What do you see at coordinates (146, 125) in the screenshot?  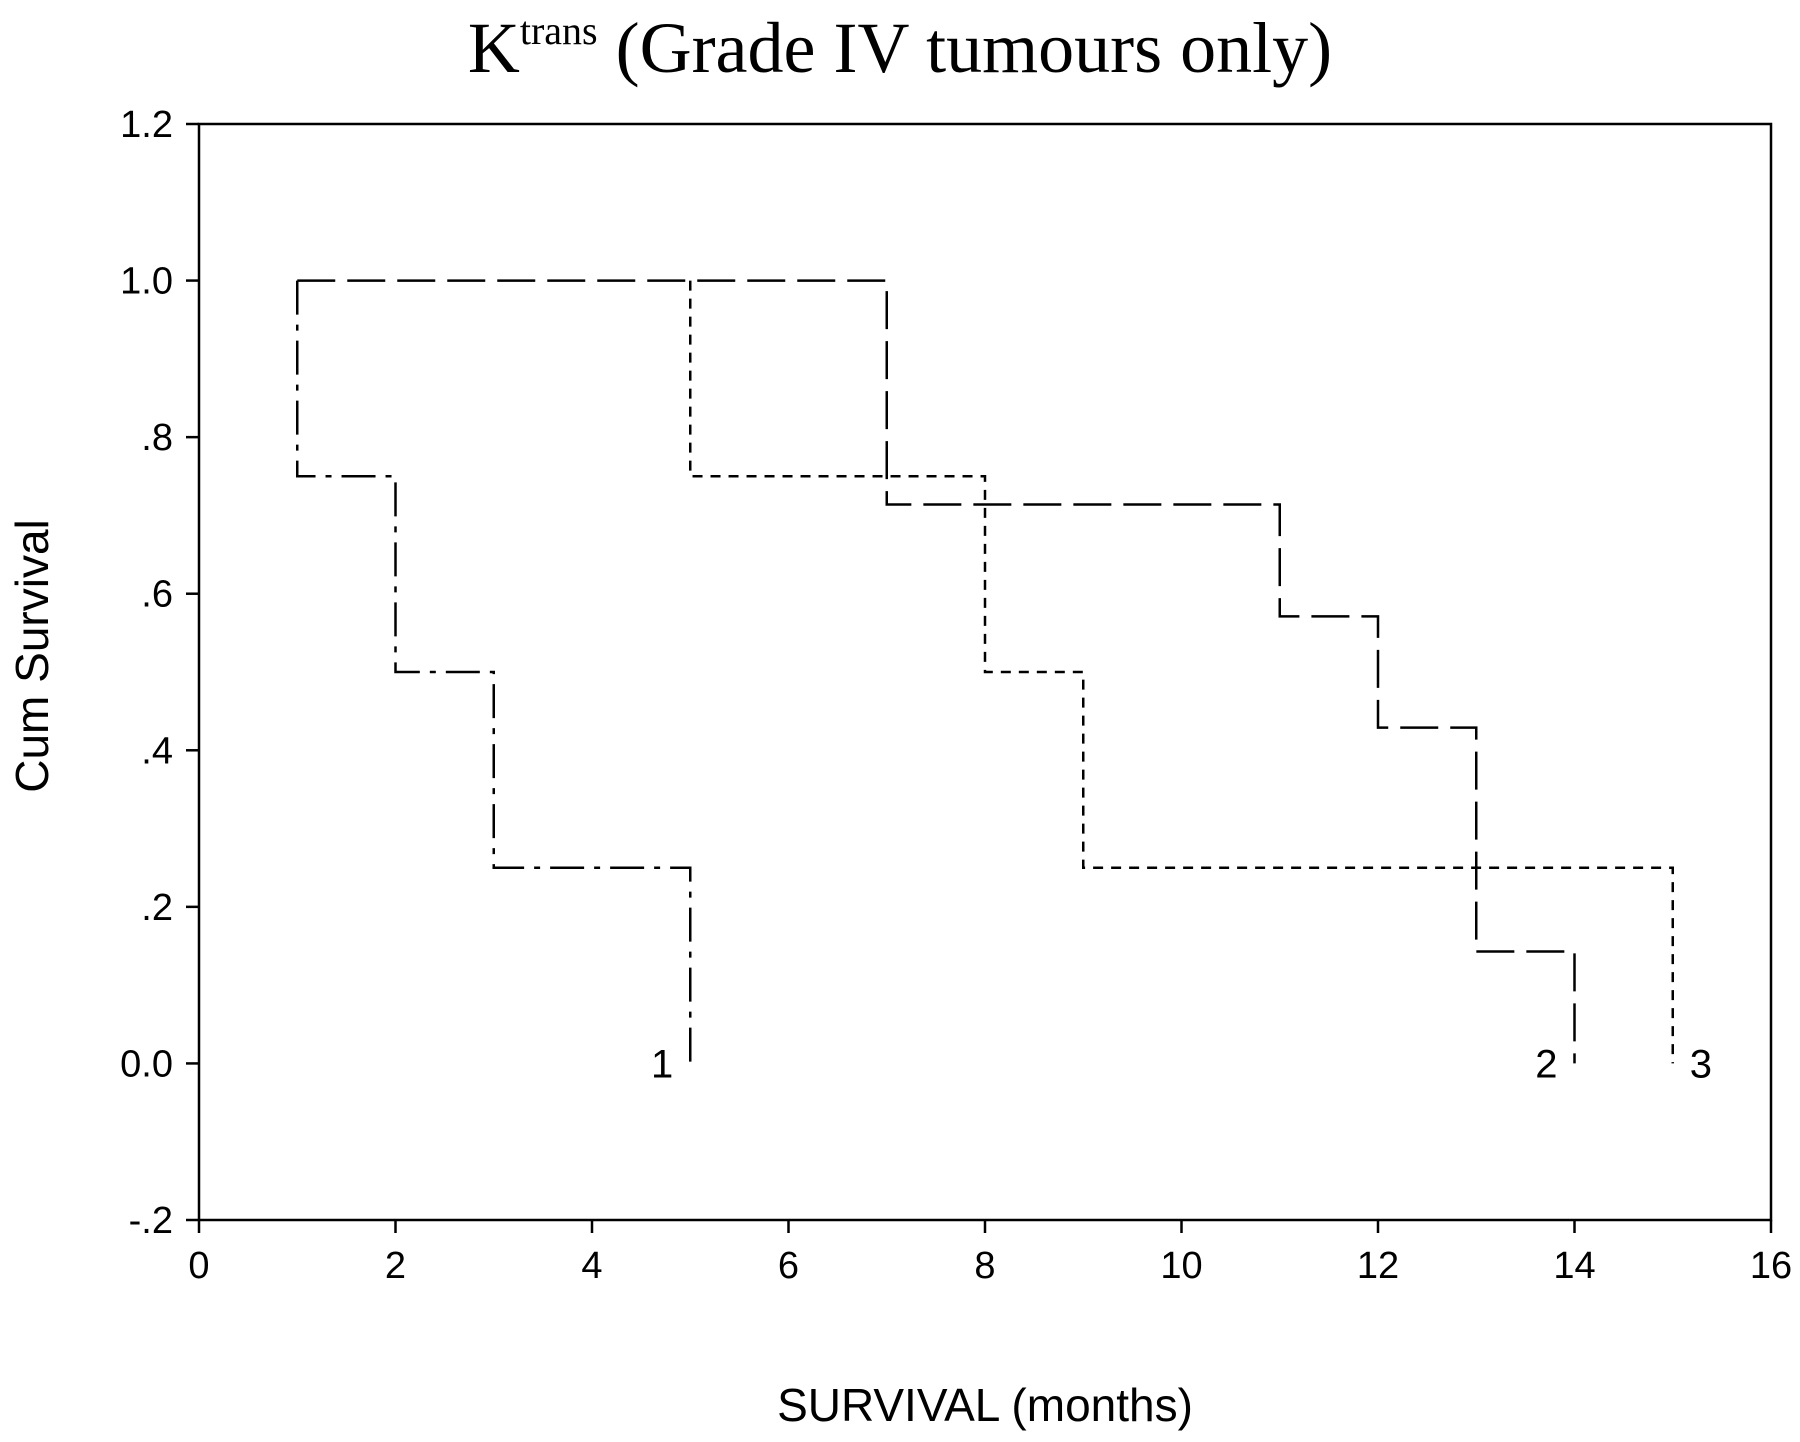 I see `y-tick-label: 1.2` at bounding box center [146, 125].